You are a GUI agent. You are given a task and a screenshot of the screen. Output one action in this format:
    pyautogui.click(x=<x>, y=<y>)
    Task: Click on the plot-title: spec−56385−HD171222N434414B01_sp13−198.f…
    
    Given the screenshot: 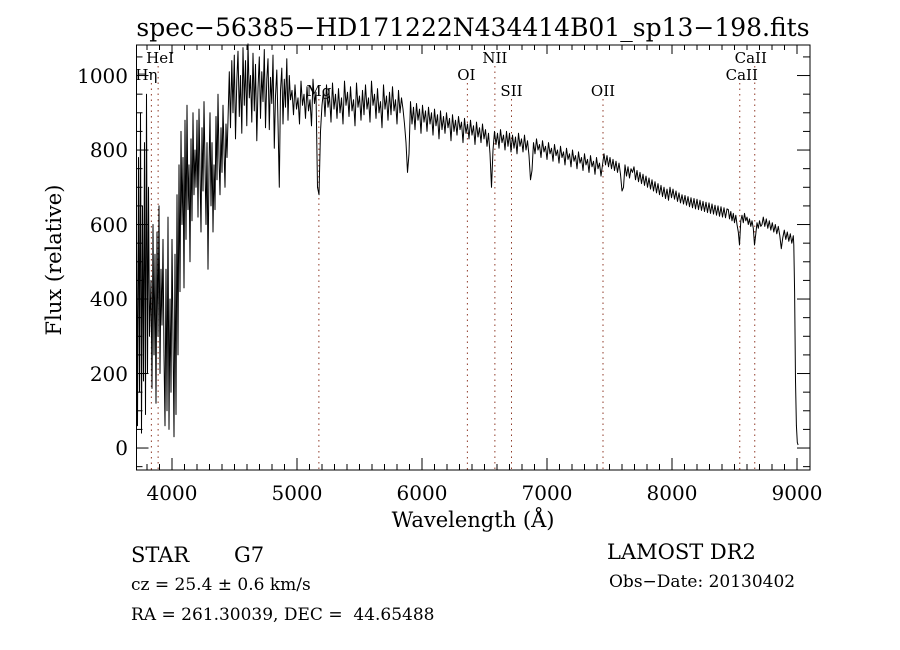 What is the action you would take?
    pyautogui.click(x=473, y=27)
    